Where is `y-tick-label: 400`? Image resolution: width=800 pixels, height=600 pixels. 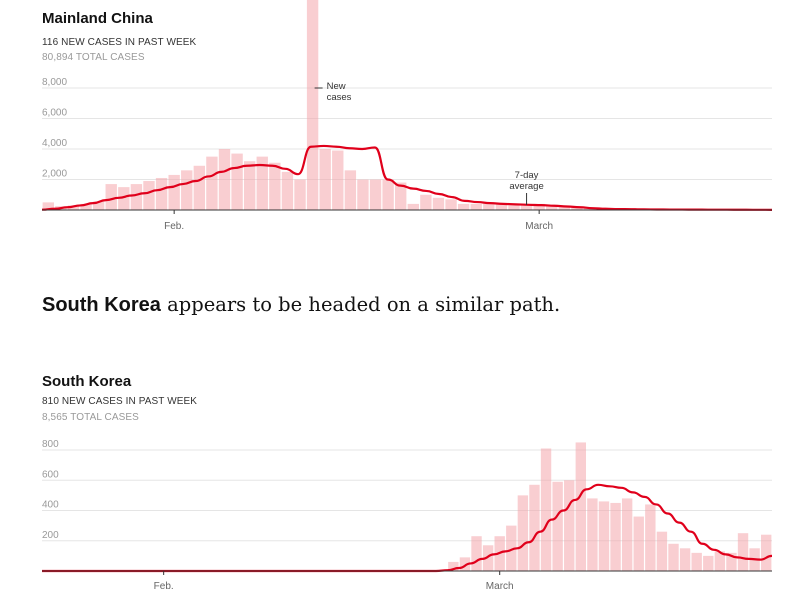
y-tick-label: 400 is located at coordinates (50, 505).